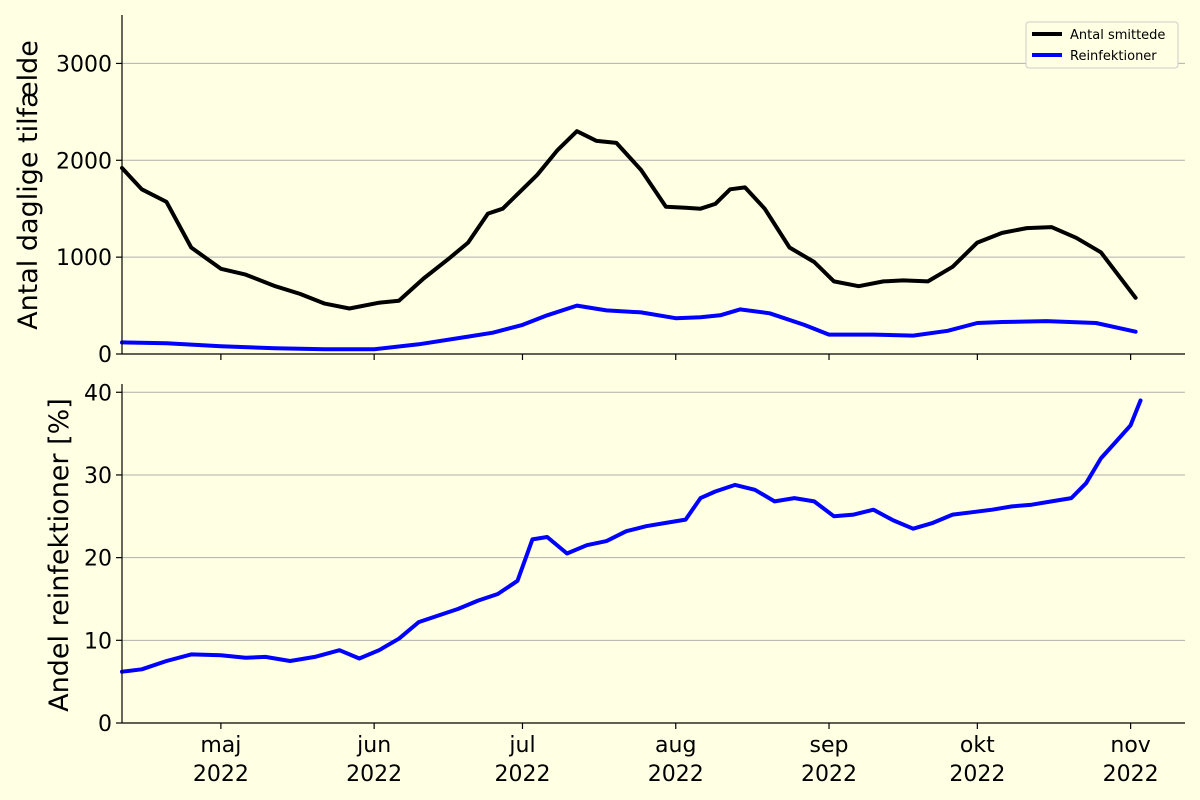  Describe the element at coordinates (1117, 35) in the screenshot. I see `legend-label-antal-smittede: Antal smittede` at that location.